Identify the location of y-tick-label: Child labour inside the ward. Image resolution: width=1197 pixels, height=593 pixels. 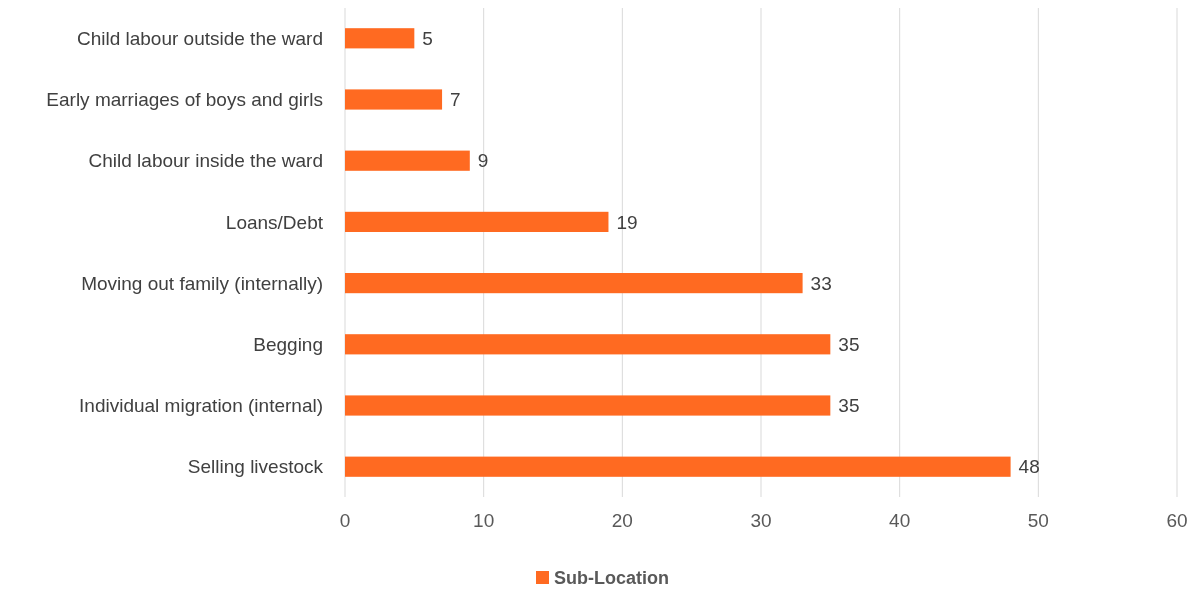
(205, 161).